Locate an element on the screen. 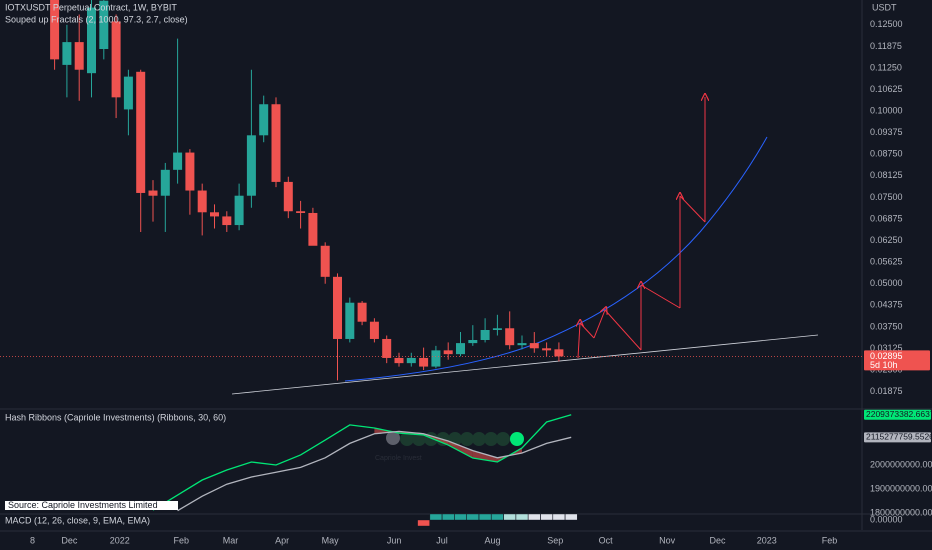 This screenshot has width=932, height=550. axis-unit: USDT is located at coordinates (884, 7).